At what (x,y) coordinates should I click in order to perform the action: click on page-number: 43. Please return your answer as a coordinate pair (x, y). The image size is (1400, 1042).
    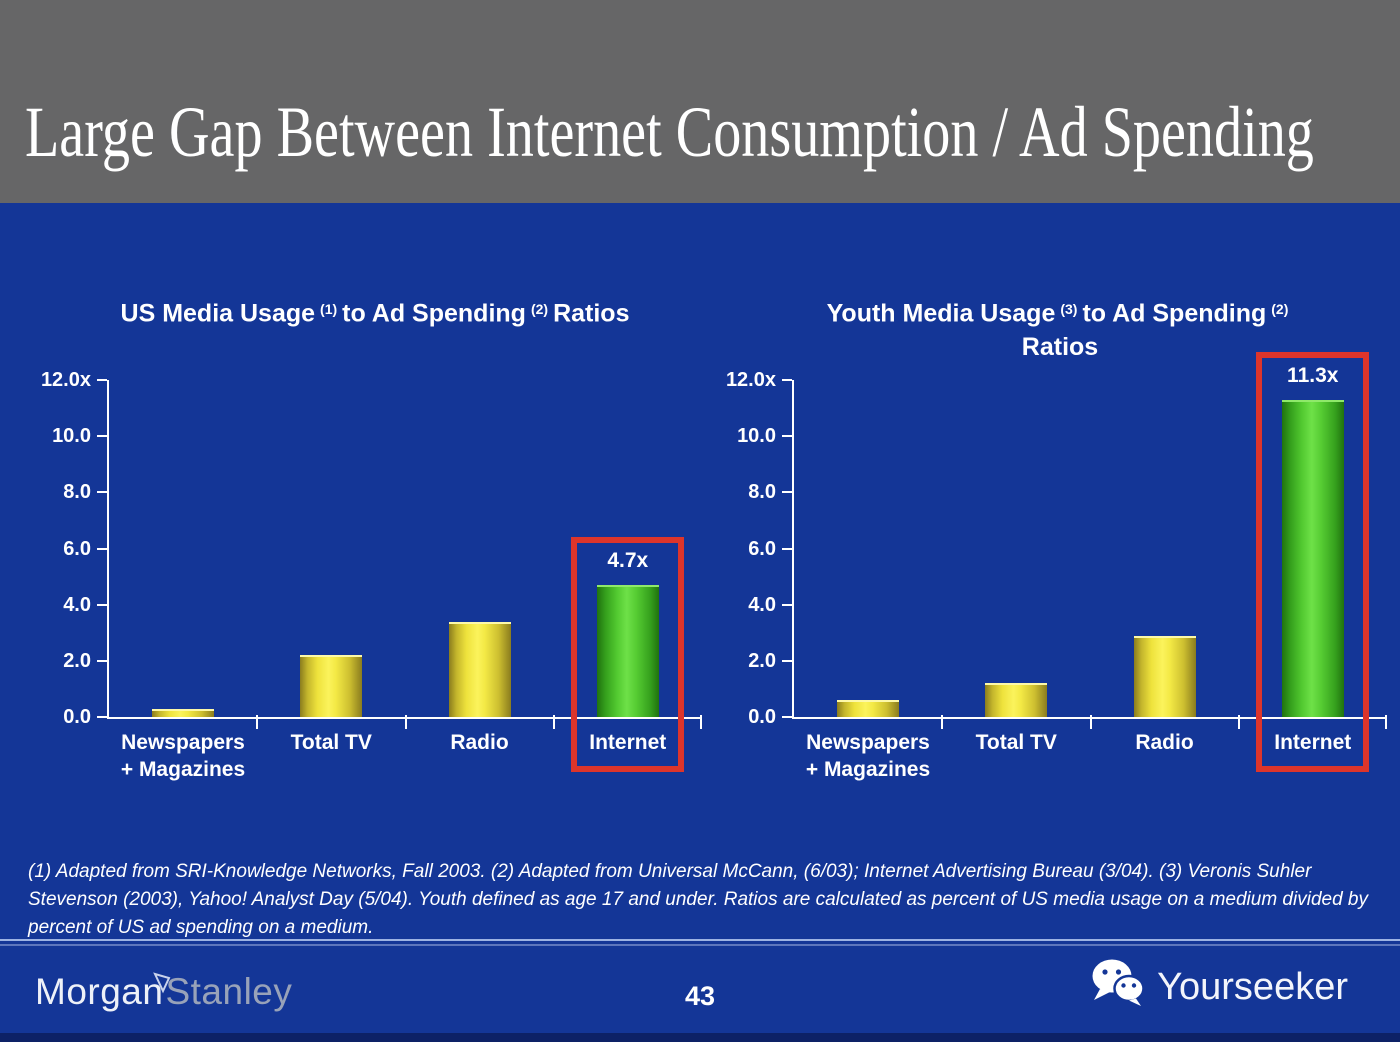
    Looking at the image, I should click on (700, 996).